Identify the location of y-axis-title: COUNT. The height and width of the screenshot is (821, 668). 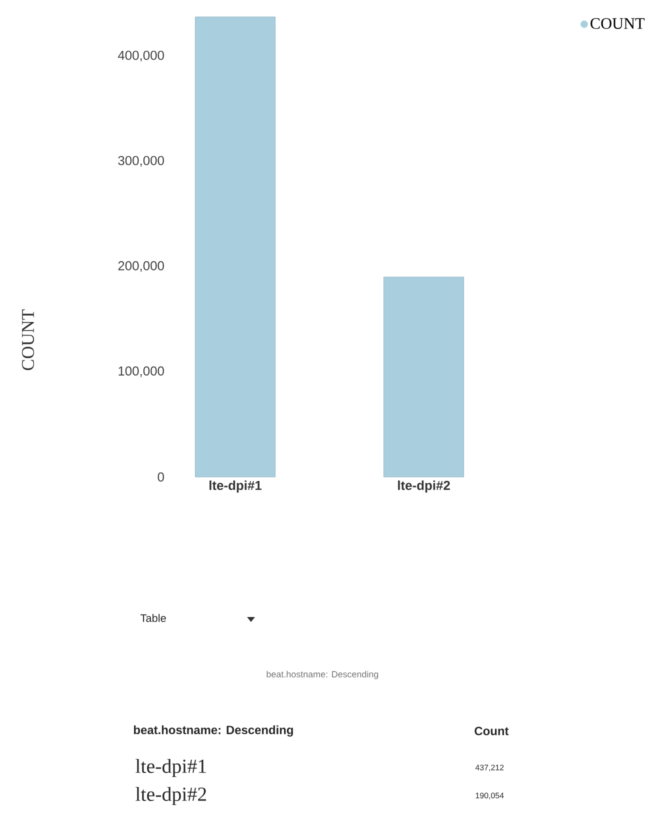
(28, 339).